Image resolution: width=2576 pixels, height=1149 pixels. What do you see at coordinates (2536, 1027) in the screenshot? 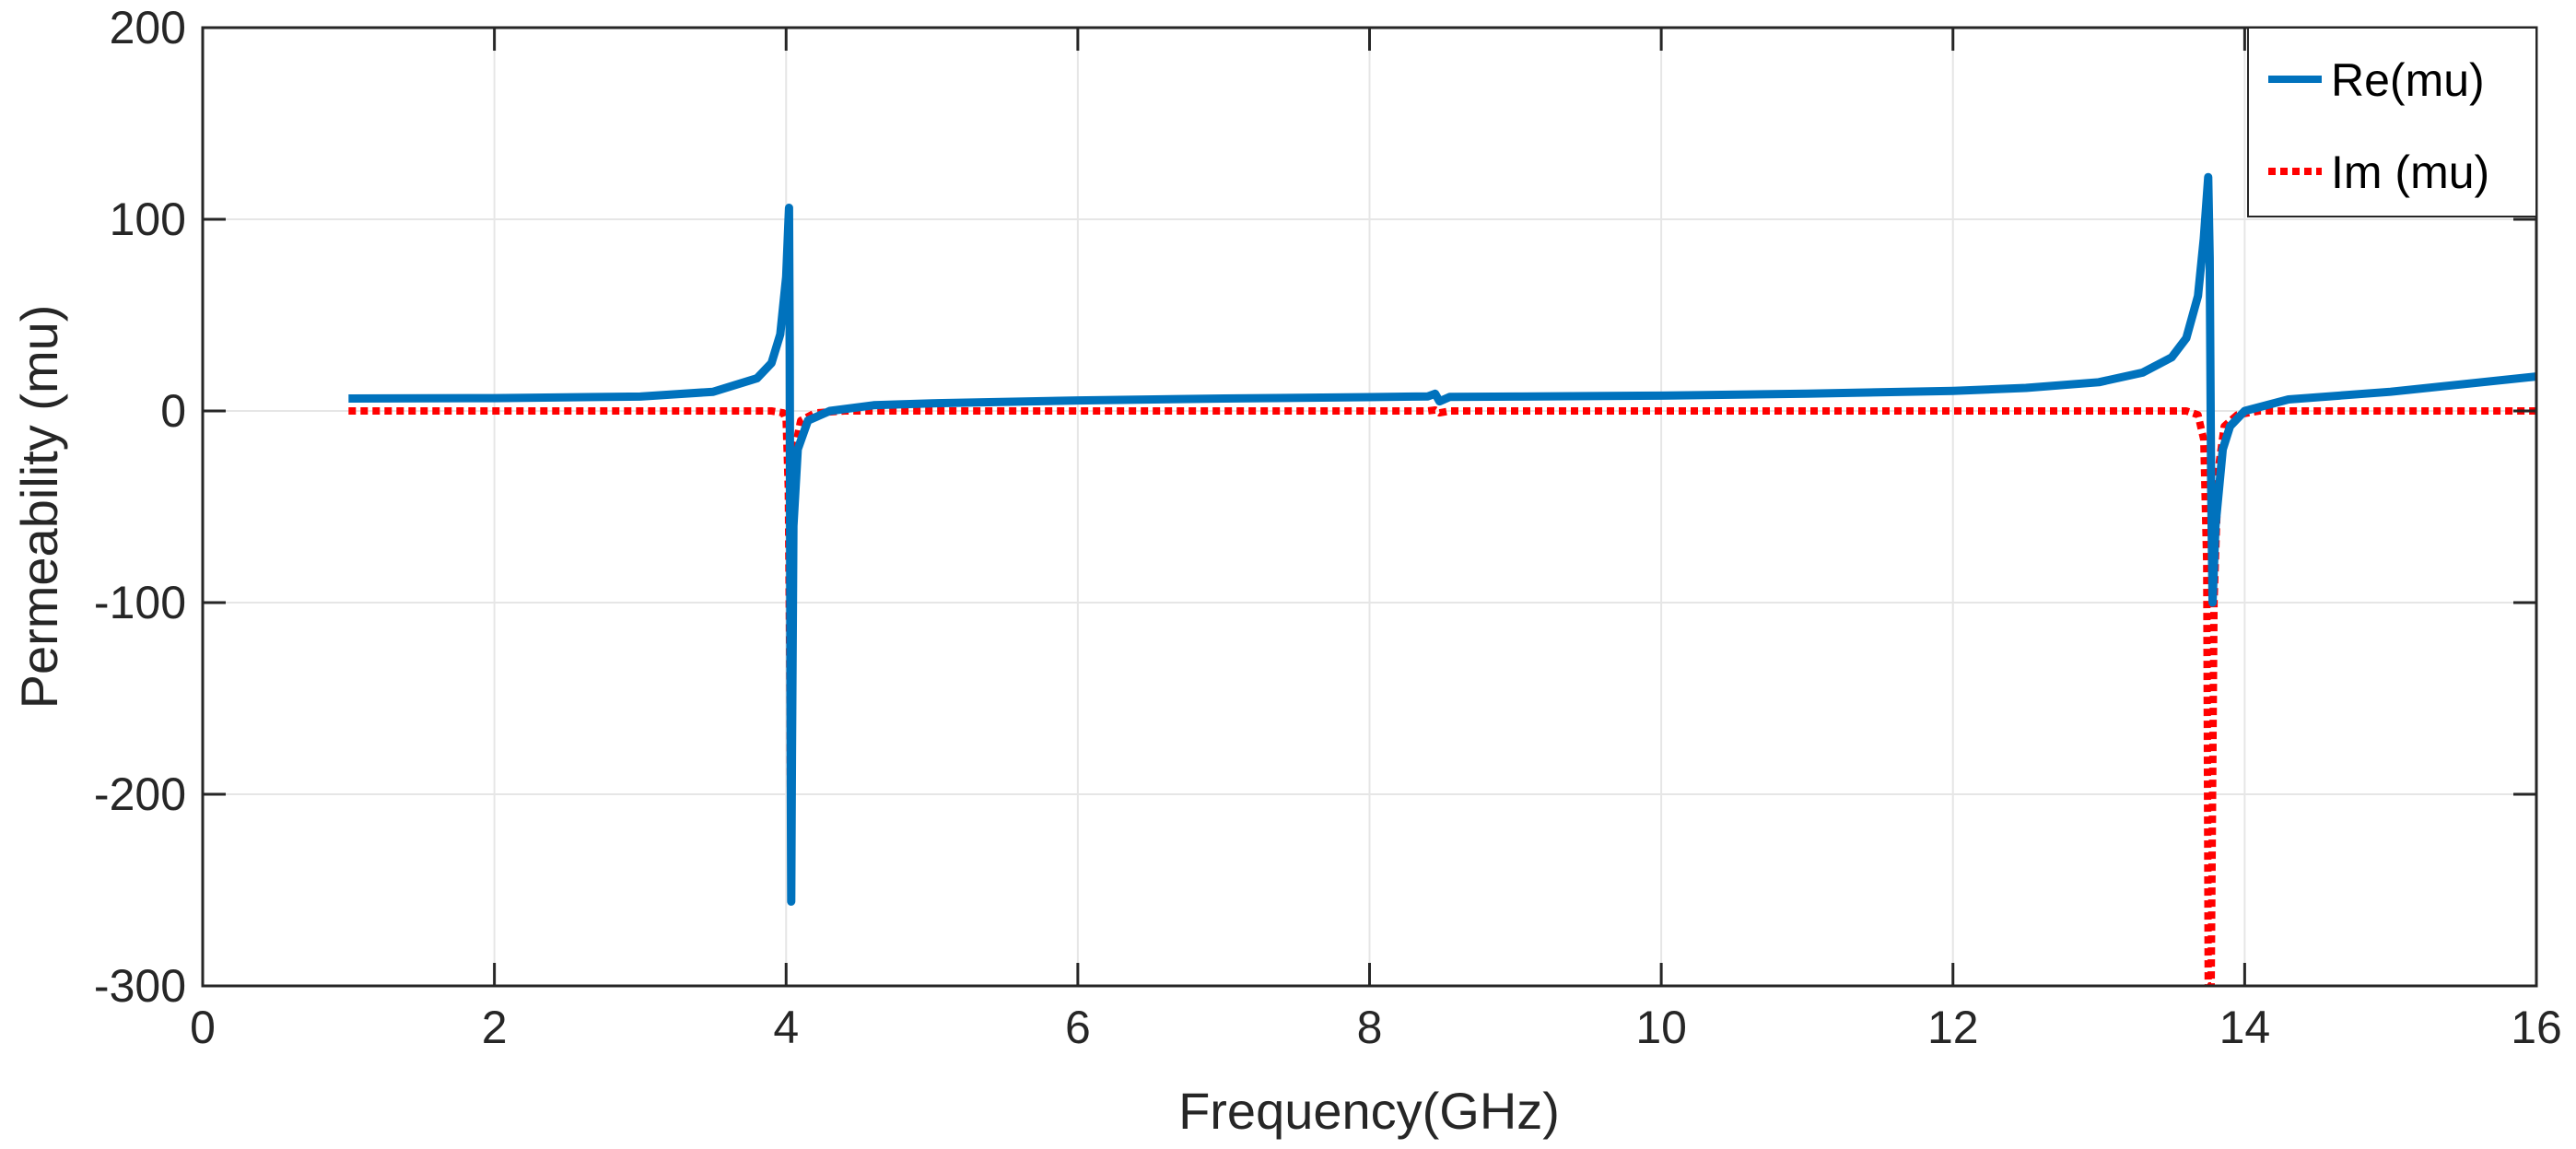
I see `x-tick-label: 16` at bounding box center [2536, 1027].